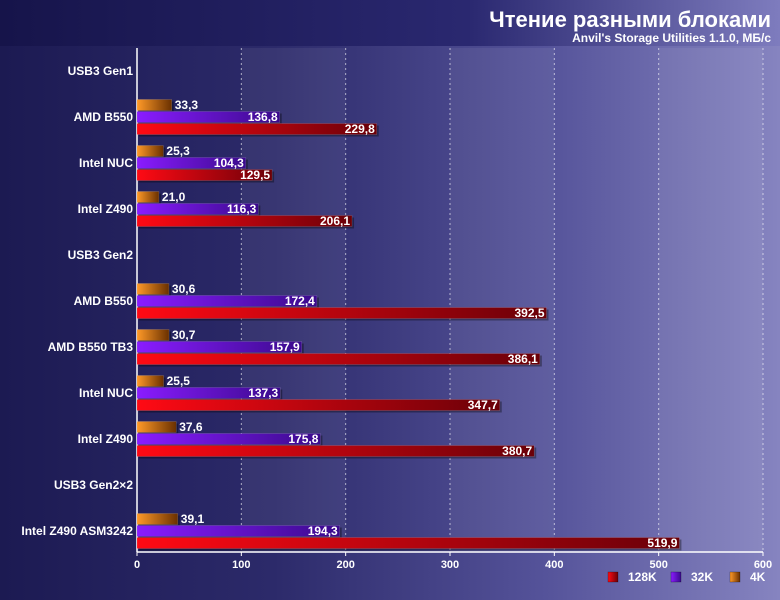 The height and width of the screenshot is (600, 780). Describe the element at coordinates (345, 565) in the screenshot. I see `x-tick-label: 200` at that location.